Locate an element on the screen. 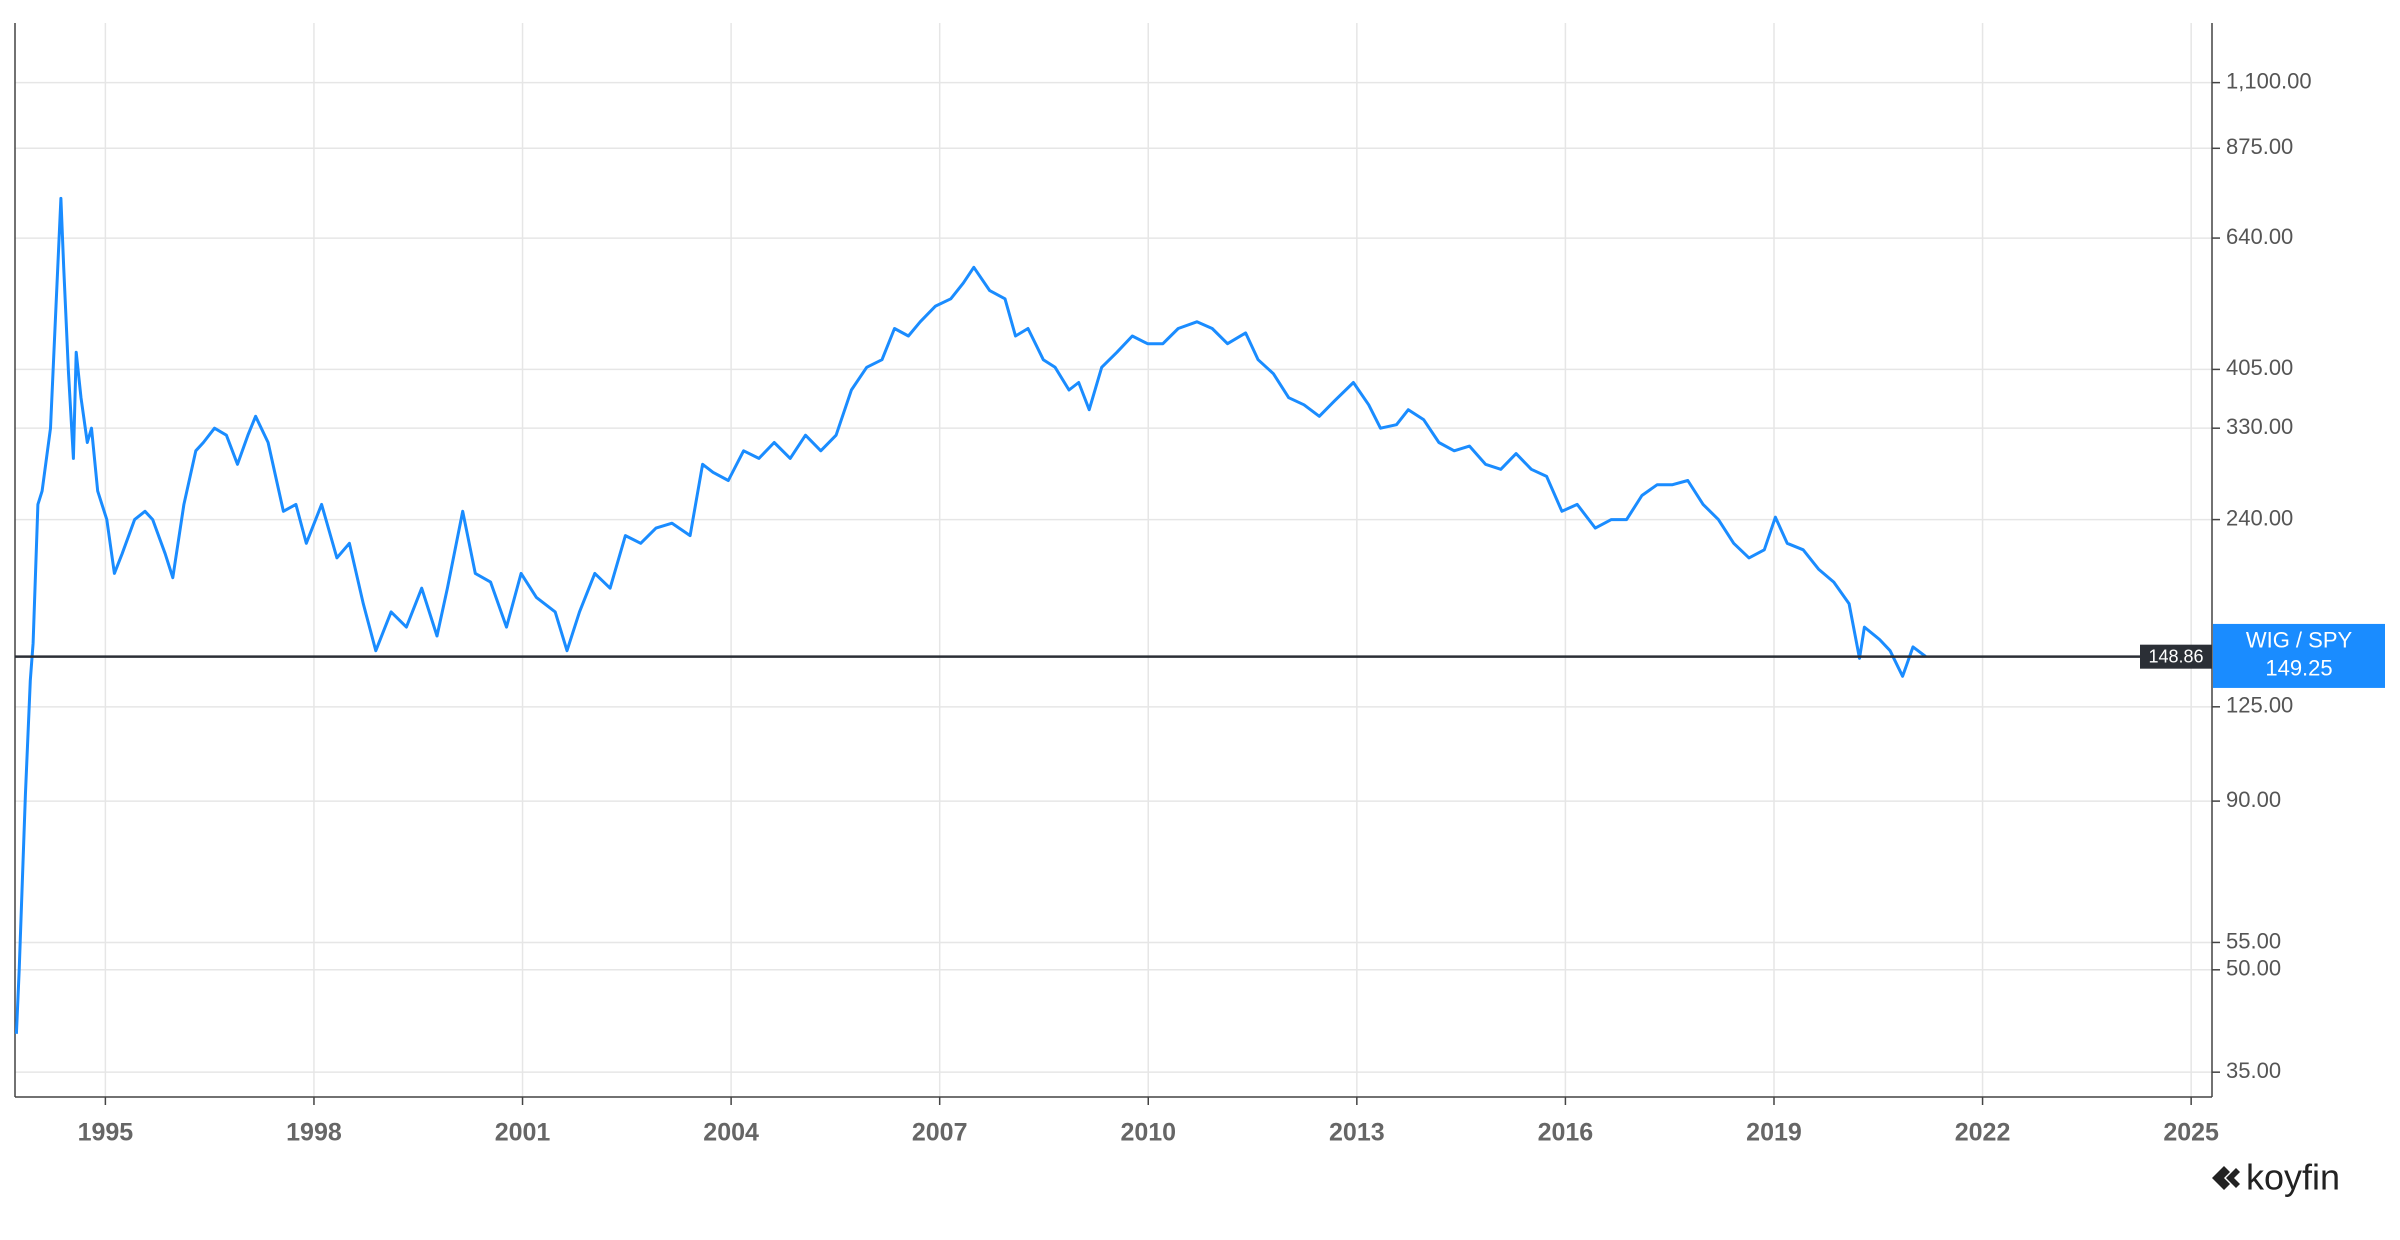  reference-badge is located at coordinates (2176, 656).